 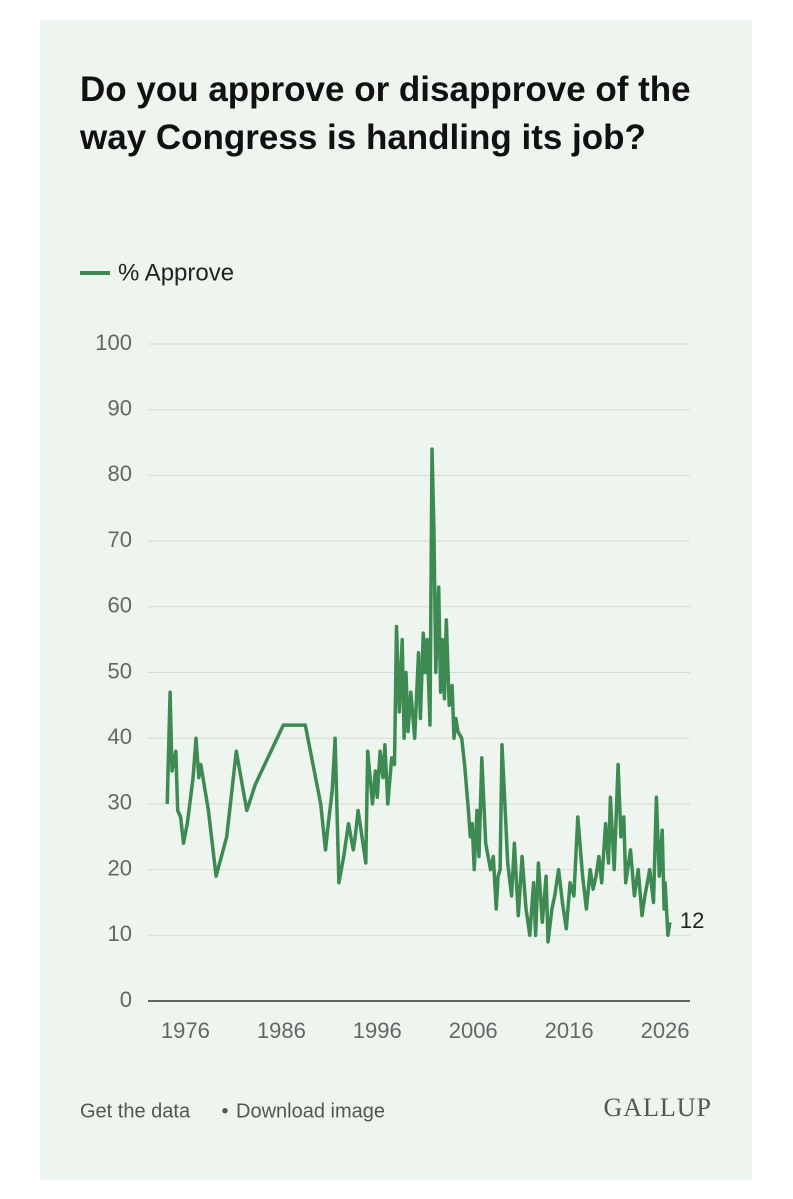 I want to click on y-tick-label: 60, so click(x=120, y=605).